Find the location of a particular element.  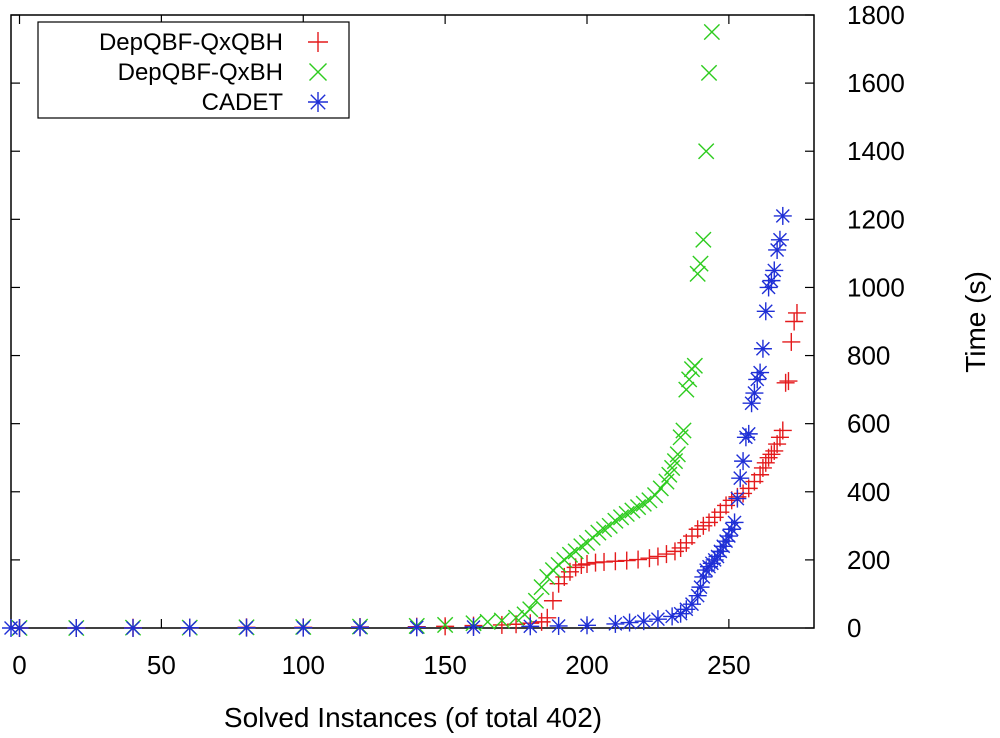

legend: DepQBF-QxQBH DepQBF-QxBH CADET is located at coordinates (193, 70).